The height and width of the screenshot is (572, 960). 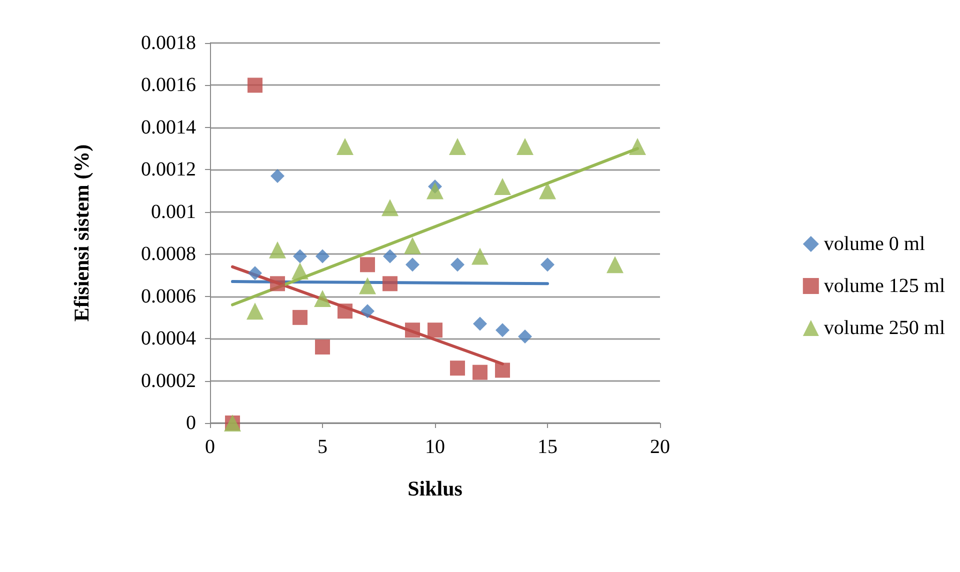 I want to click on x-tick-label: 5, so click(x=323, y=447).